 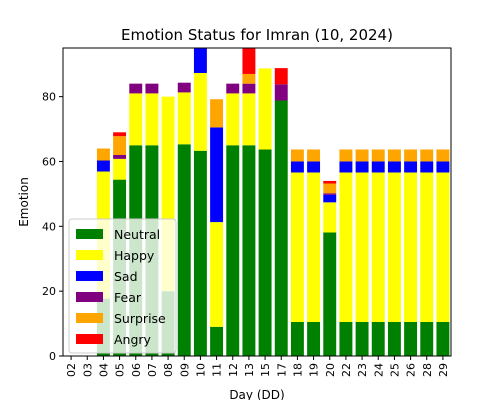 What do you see at coordinates (265, 370) in the screenshot?
I see `x-tick-label: 15` at bounding box center [265, 370].